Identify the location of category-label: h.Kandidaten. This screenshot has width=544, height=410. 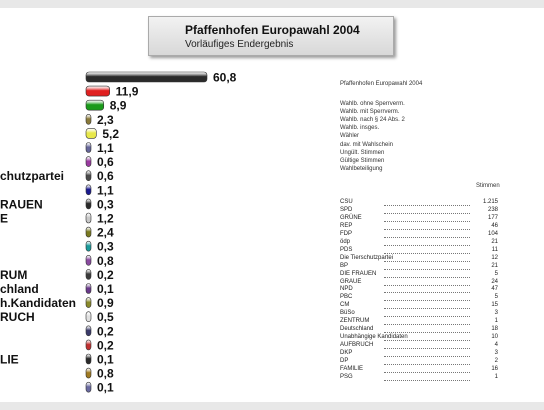
(38, 303).